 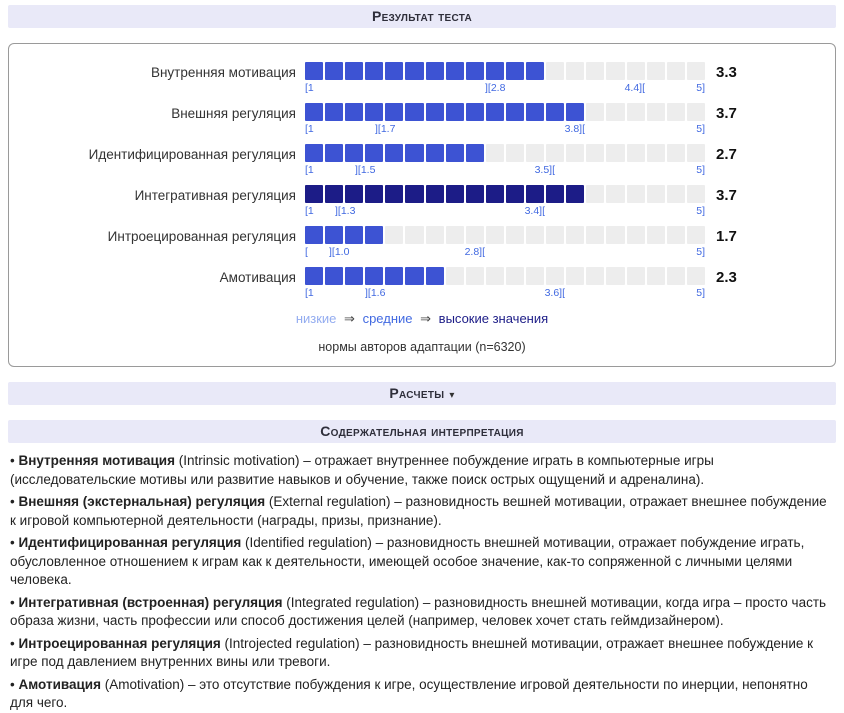 What do you see at coordinates (365, 170) in the screenshot?
I see `scale-marker: ][1.5` at bounding box center [365, 170].